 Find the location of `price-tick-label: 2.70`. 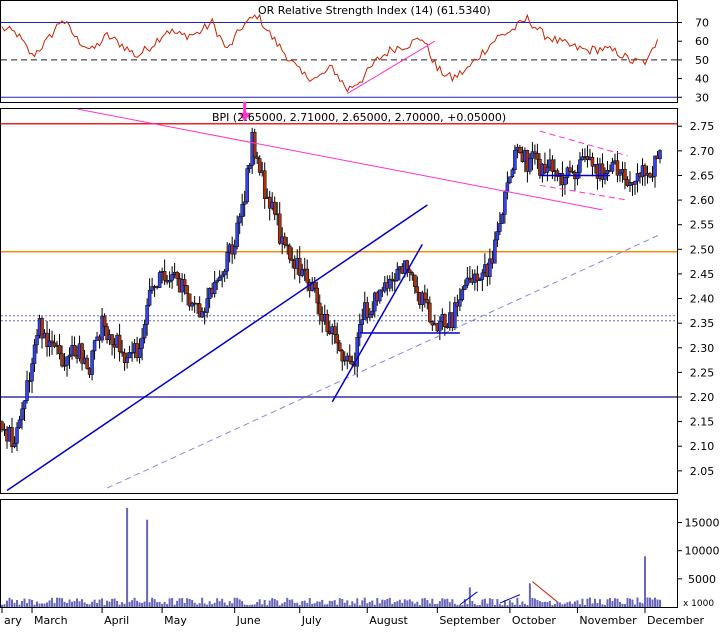

price-tick-label: 2.70 is located at coordinates (702, 151).